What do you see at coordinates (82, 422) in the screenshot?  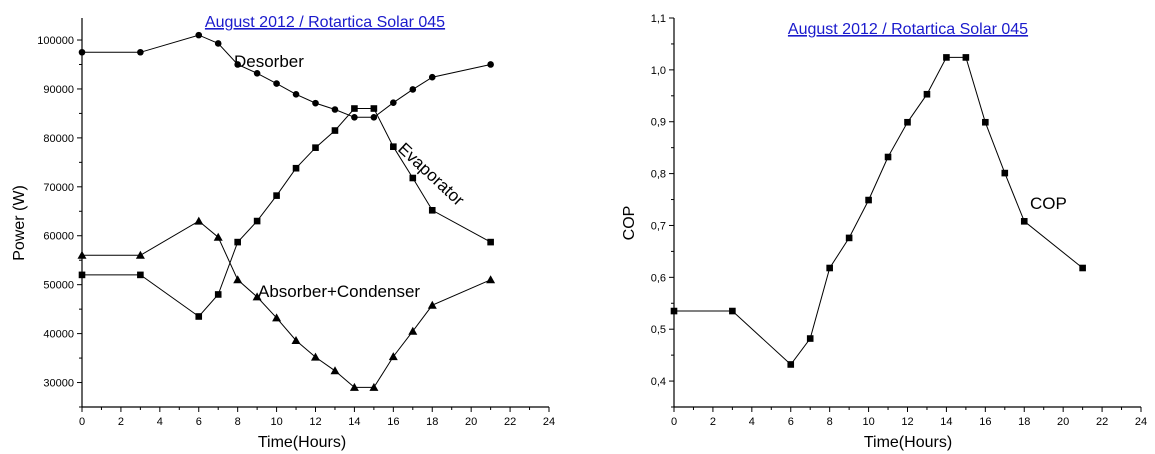 I see `power-chart-x-tick-label: 0` at bounding box center [82, 422].